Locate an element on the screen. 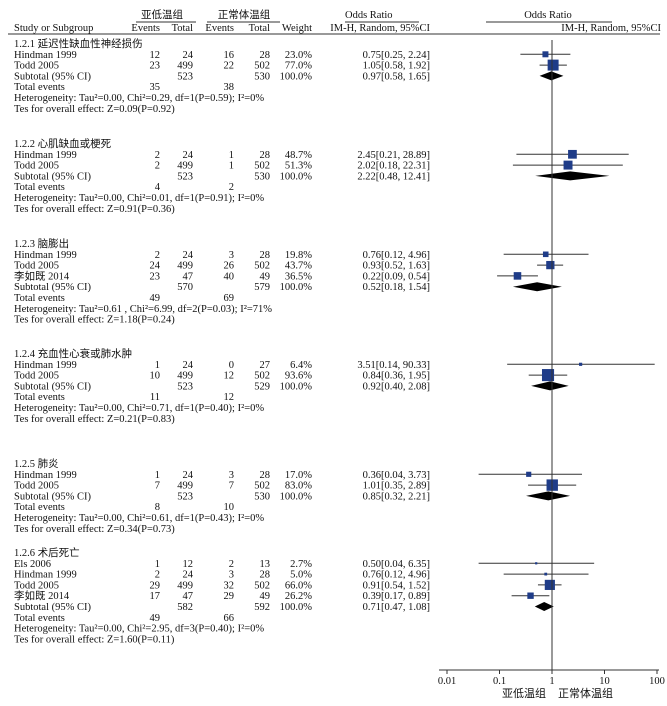  study-odds-ratio-ci: 0.75[0.25, 2.24] is located at coordinates (396, 55).